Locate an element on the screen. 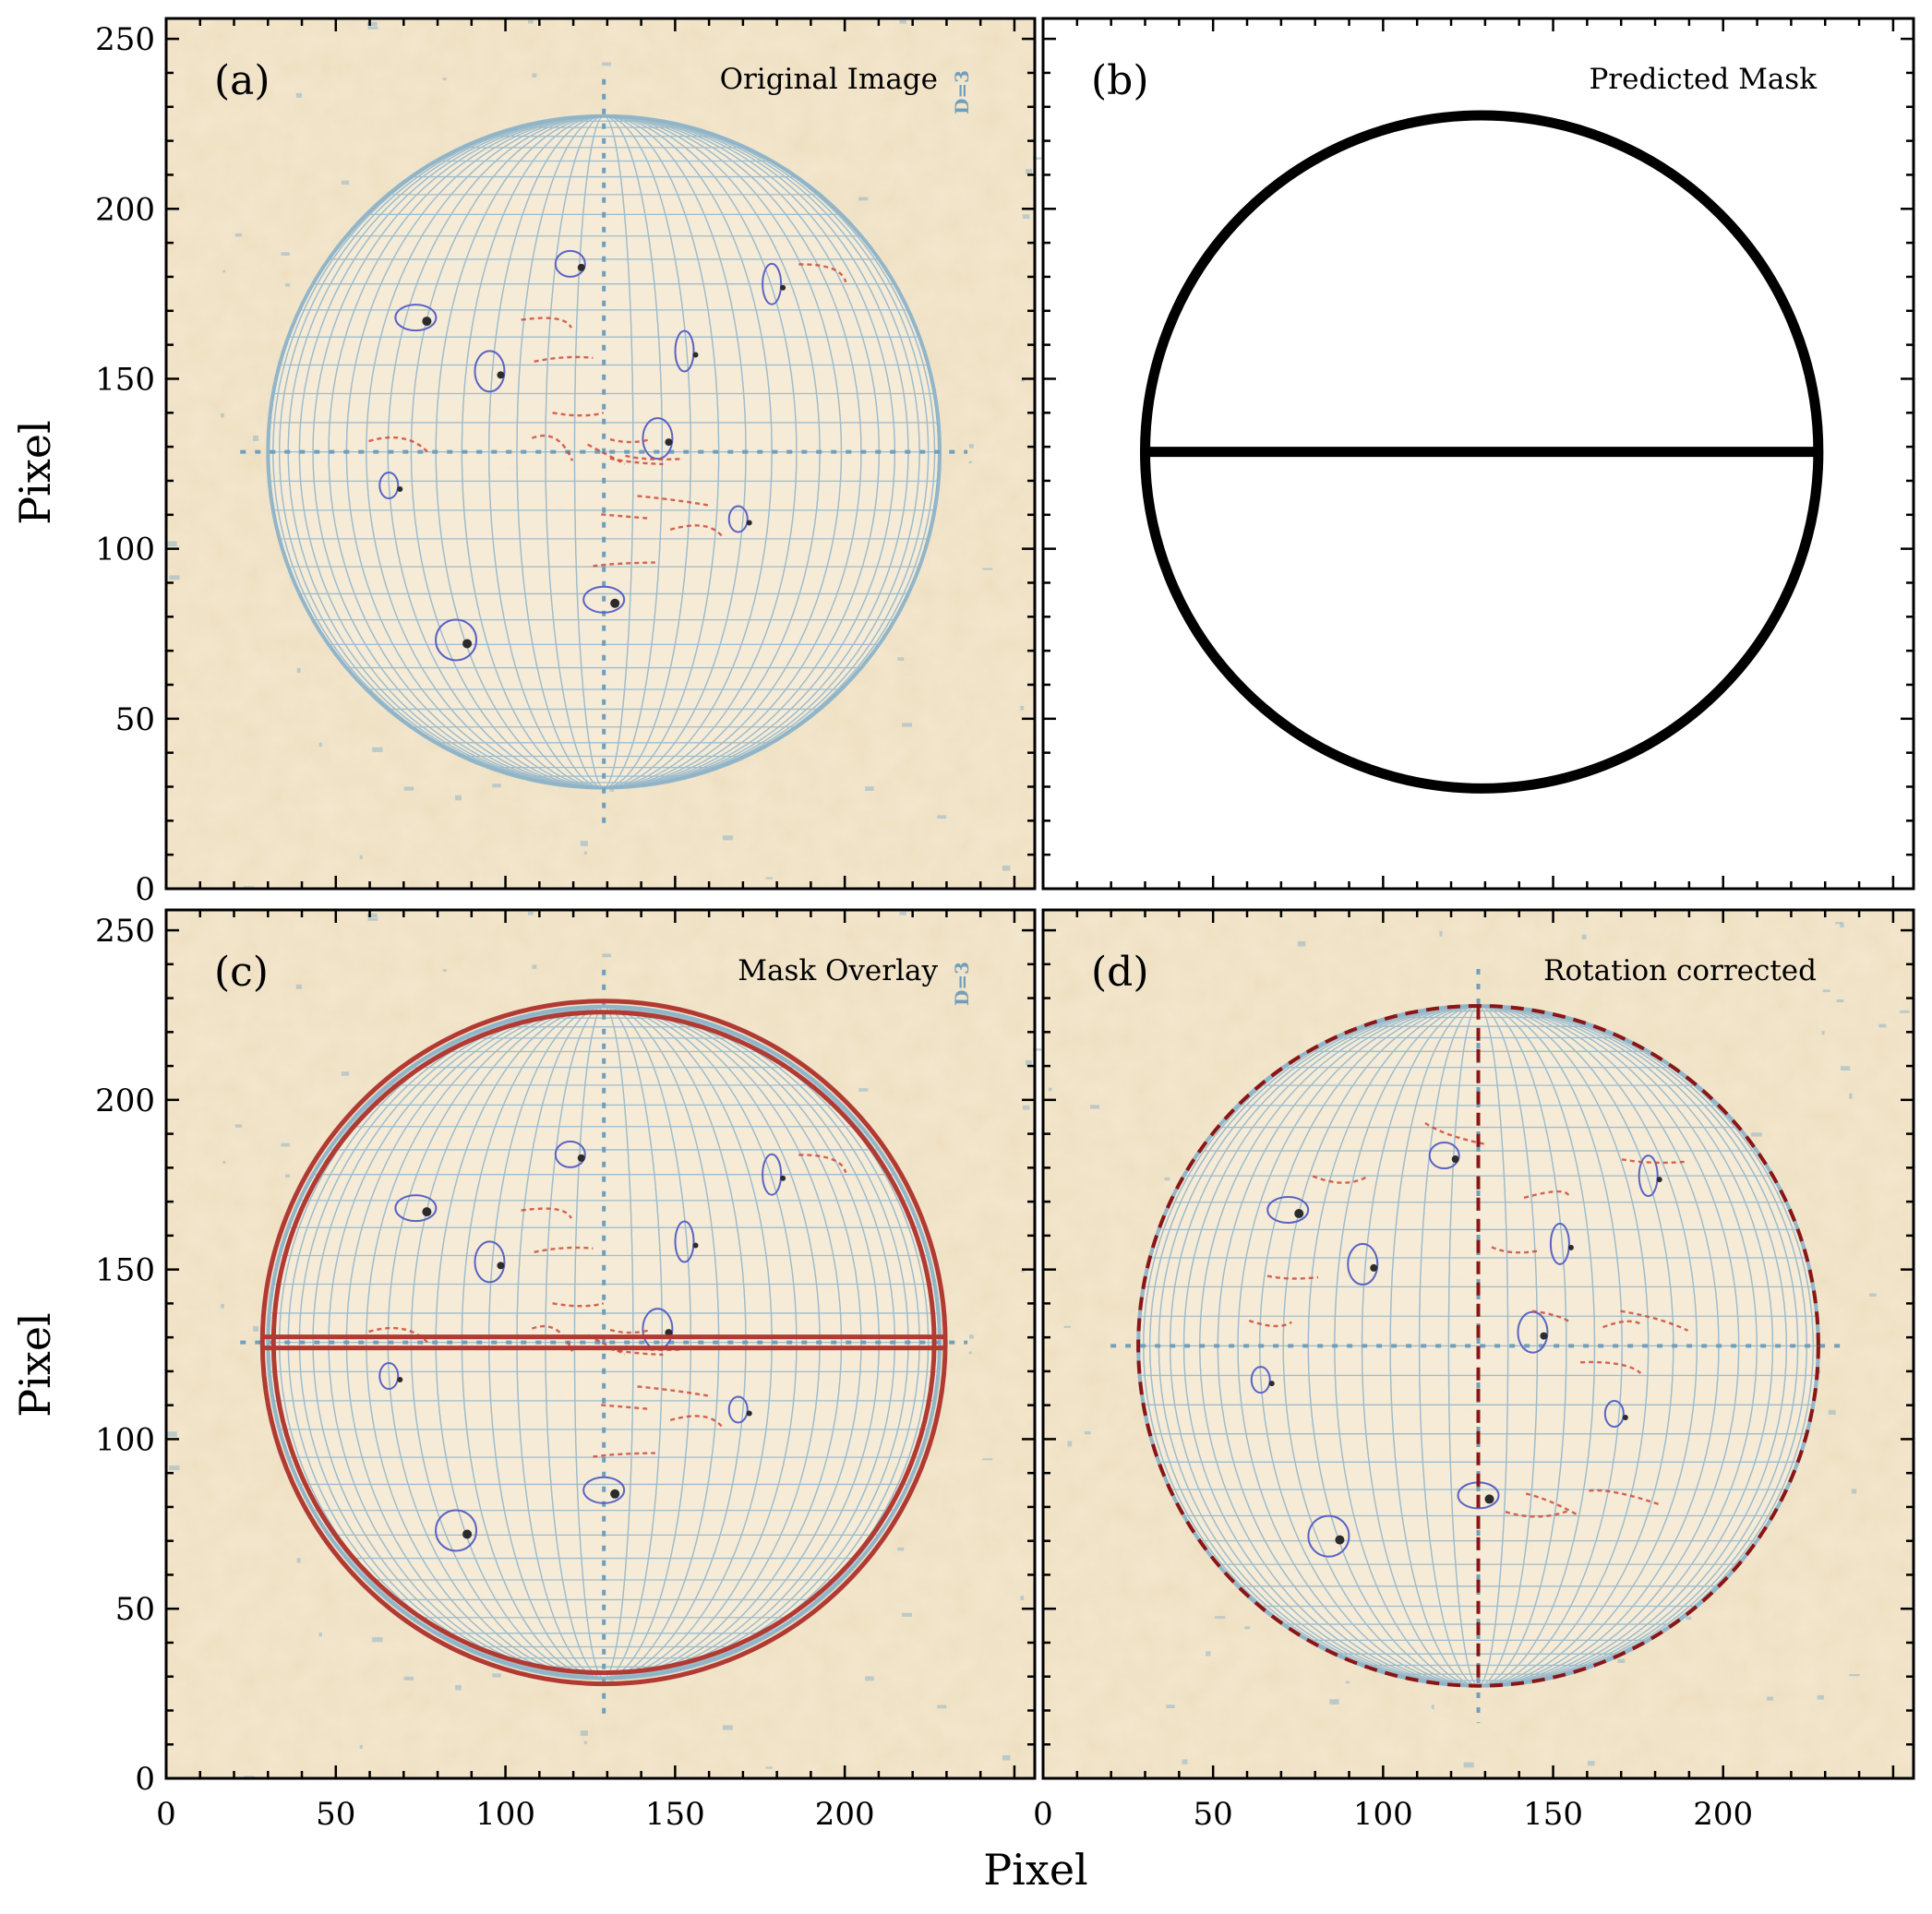 The height and width of the screenshot is (1914, 1932). x-tick-label: 200 is located at coordinates (1723, 1814).